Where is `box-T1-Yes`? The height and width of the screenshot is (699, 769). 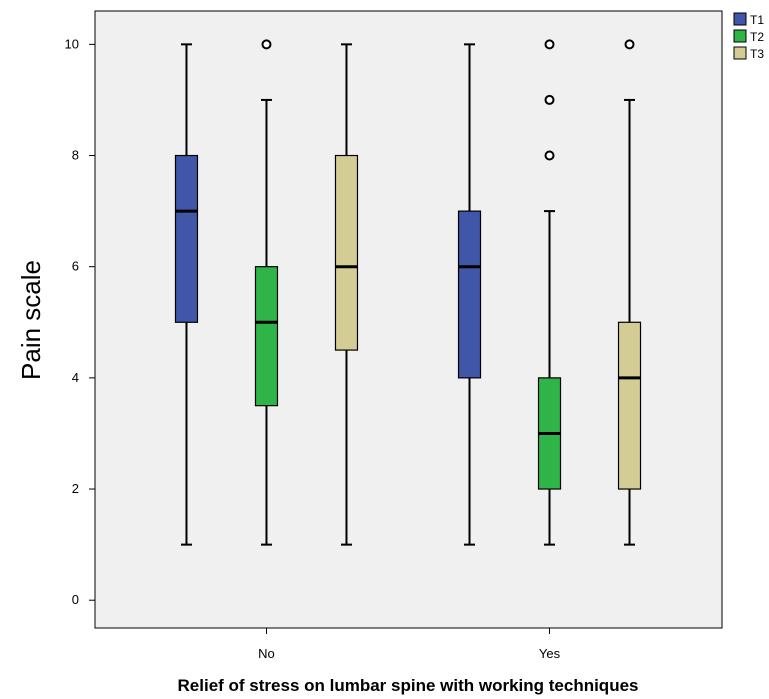
box-T1-Yes is located at coordinates (469, 294).